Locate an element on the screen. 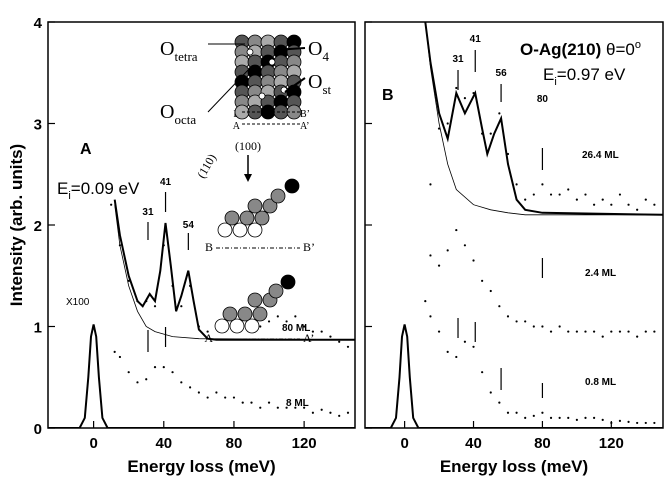  y-tick-label: 1 is located at coordinates (38, 328).